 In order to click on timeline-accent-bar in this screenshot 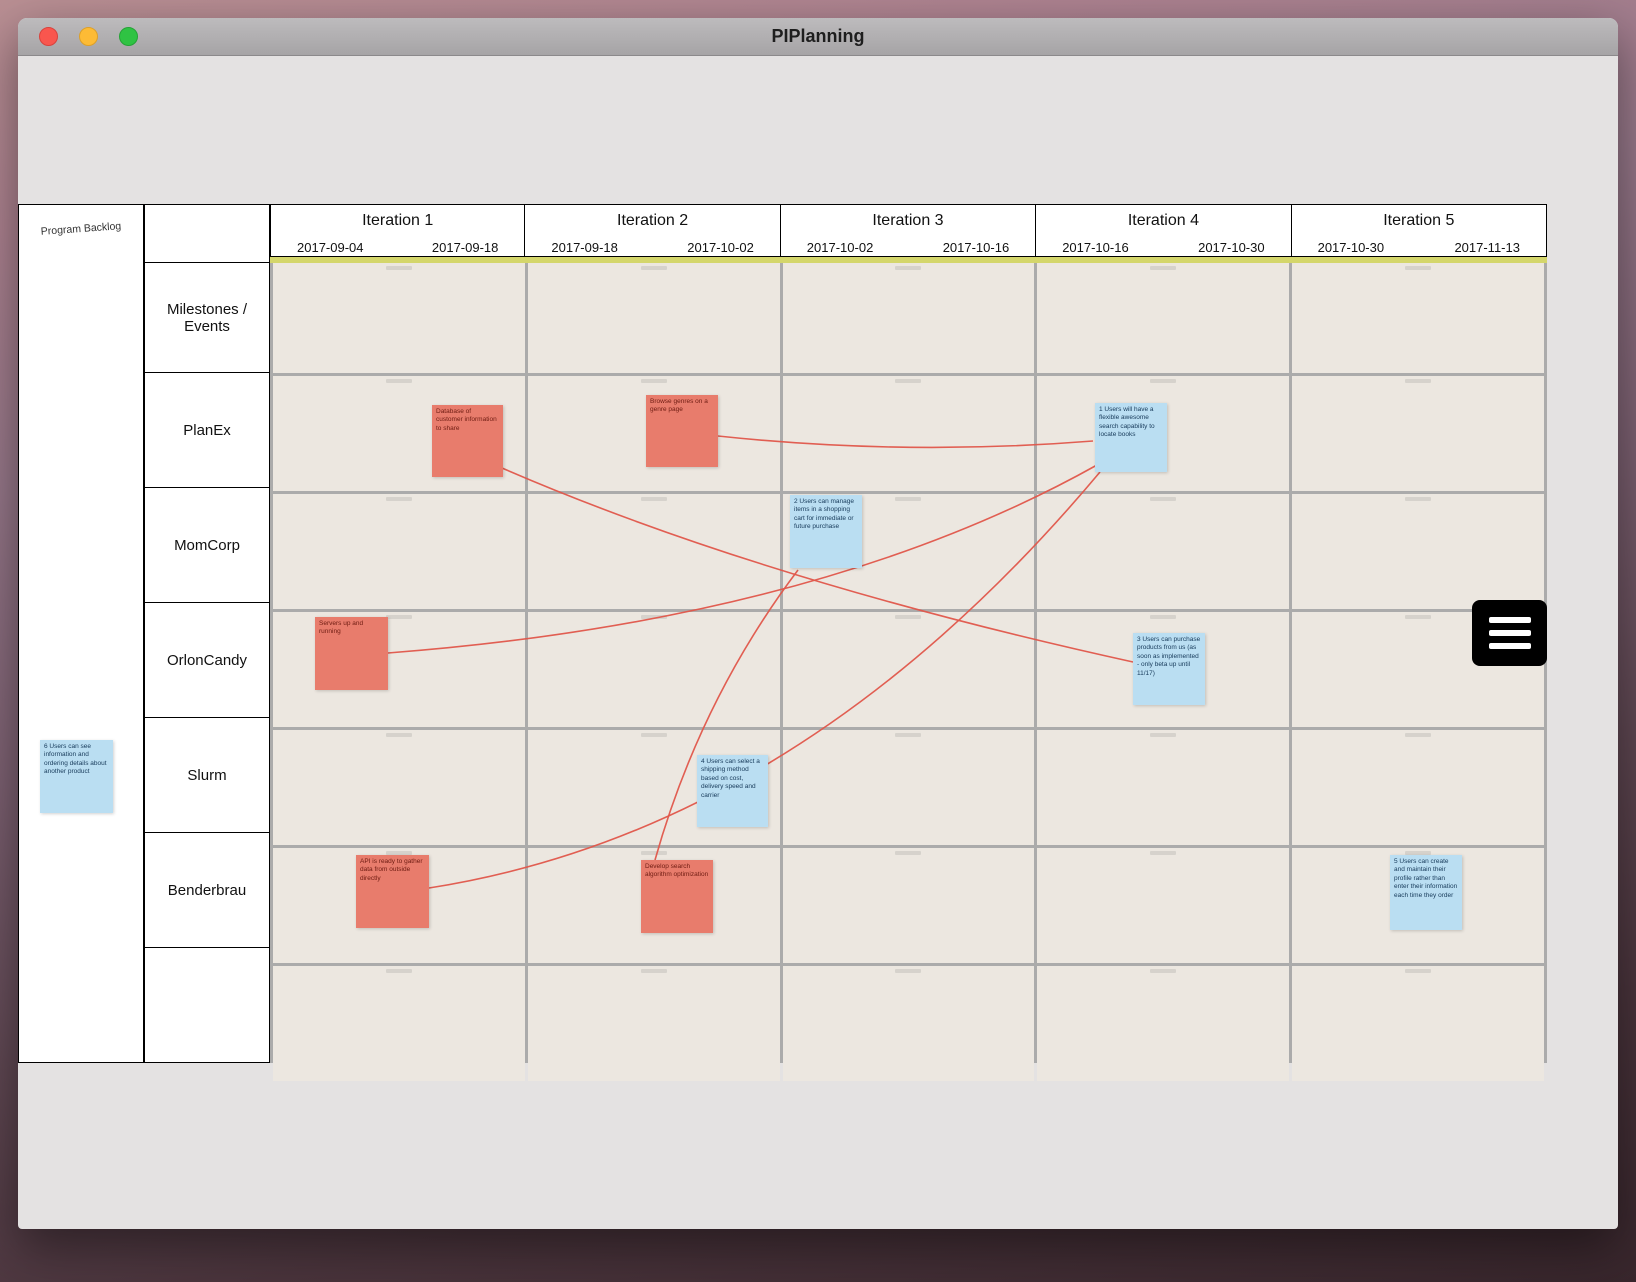, I will do `click(908, 260)`.